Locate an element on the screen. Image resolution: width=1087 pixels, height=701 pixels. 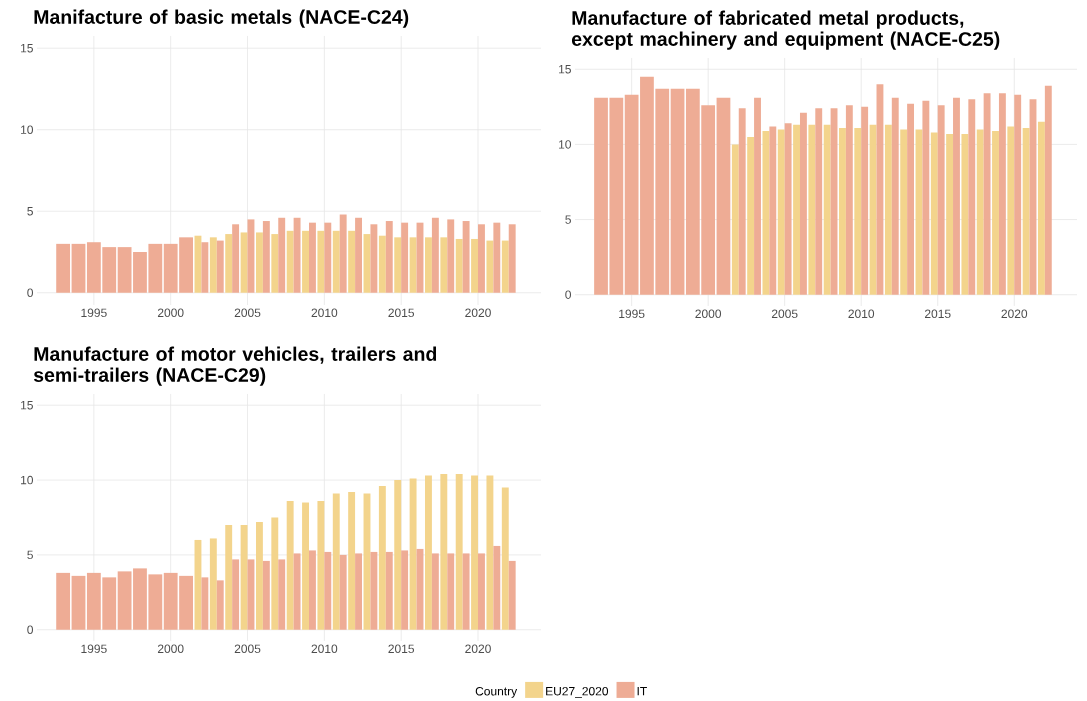
chart-title: Manufacture of fabricated metal products, except machinery and equipment (NACE-C25) is located at coordinates (785, 30).